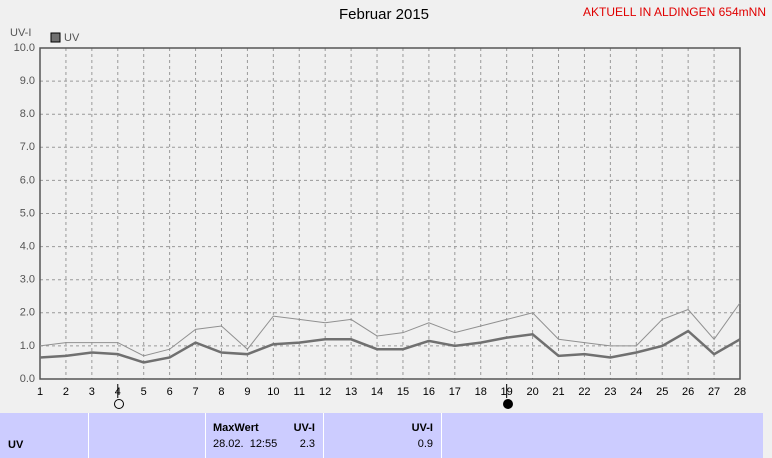 Image resolution: width=772 pixels, height=458 pixels. Describe the element at coordinates (688, 392) in the screenshot. I see `x-tick-label: 26` at that location.